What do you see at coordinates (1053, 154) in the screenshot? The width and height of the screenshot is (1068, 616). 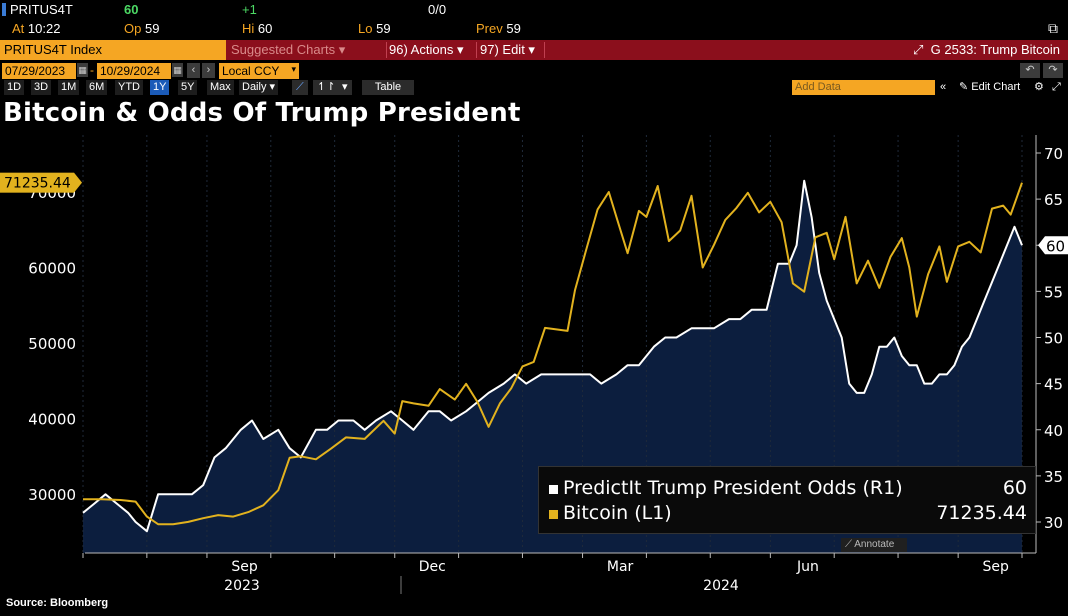 I see `right-axis-label: 70` at bounding box center [1053, 154].